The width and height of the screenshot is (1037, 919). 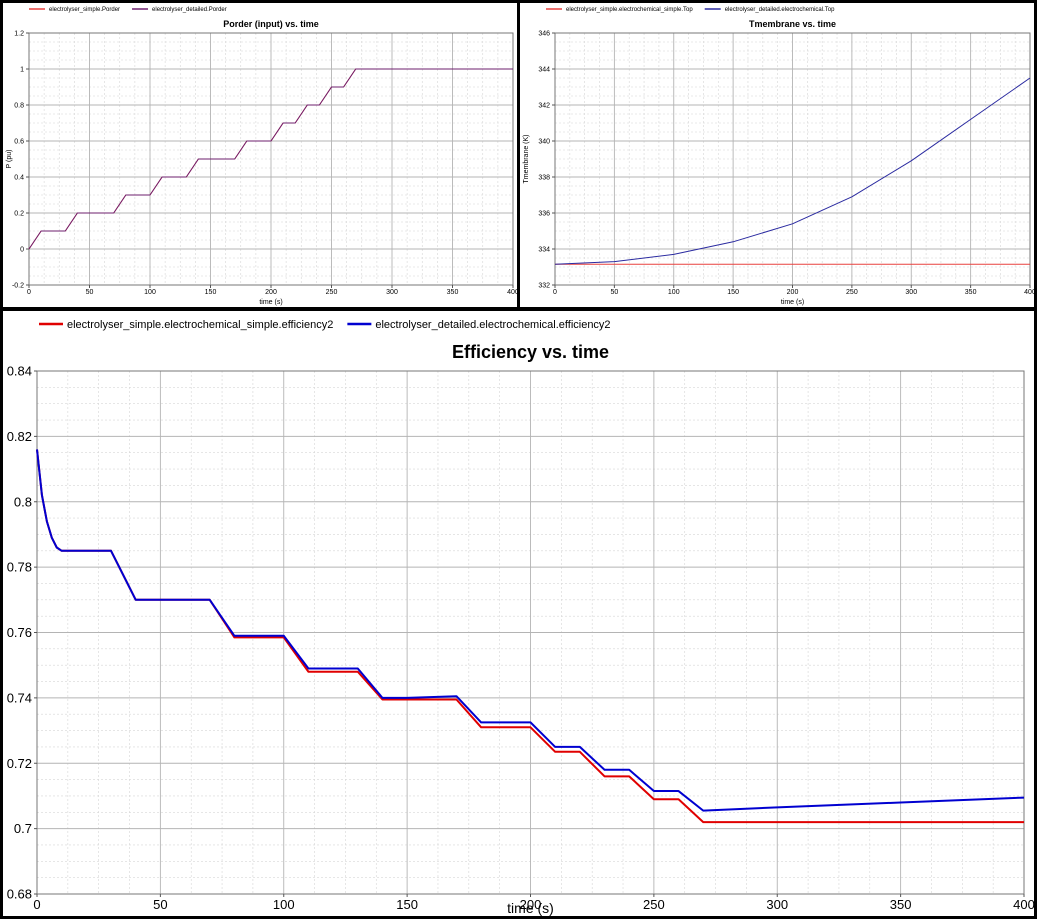 What do you see at coordinates (19, 371) in the screenshot?
I see `y-tick-label: 0.84` at bounding box center [19, 371].